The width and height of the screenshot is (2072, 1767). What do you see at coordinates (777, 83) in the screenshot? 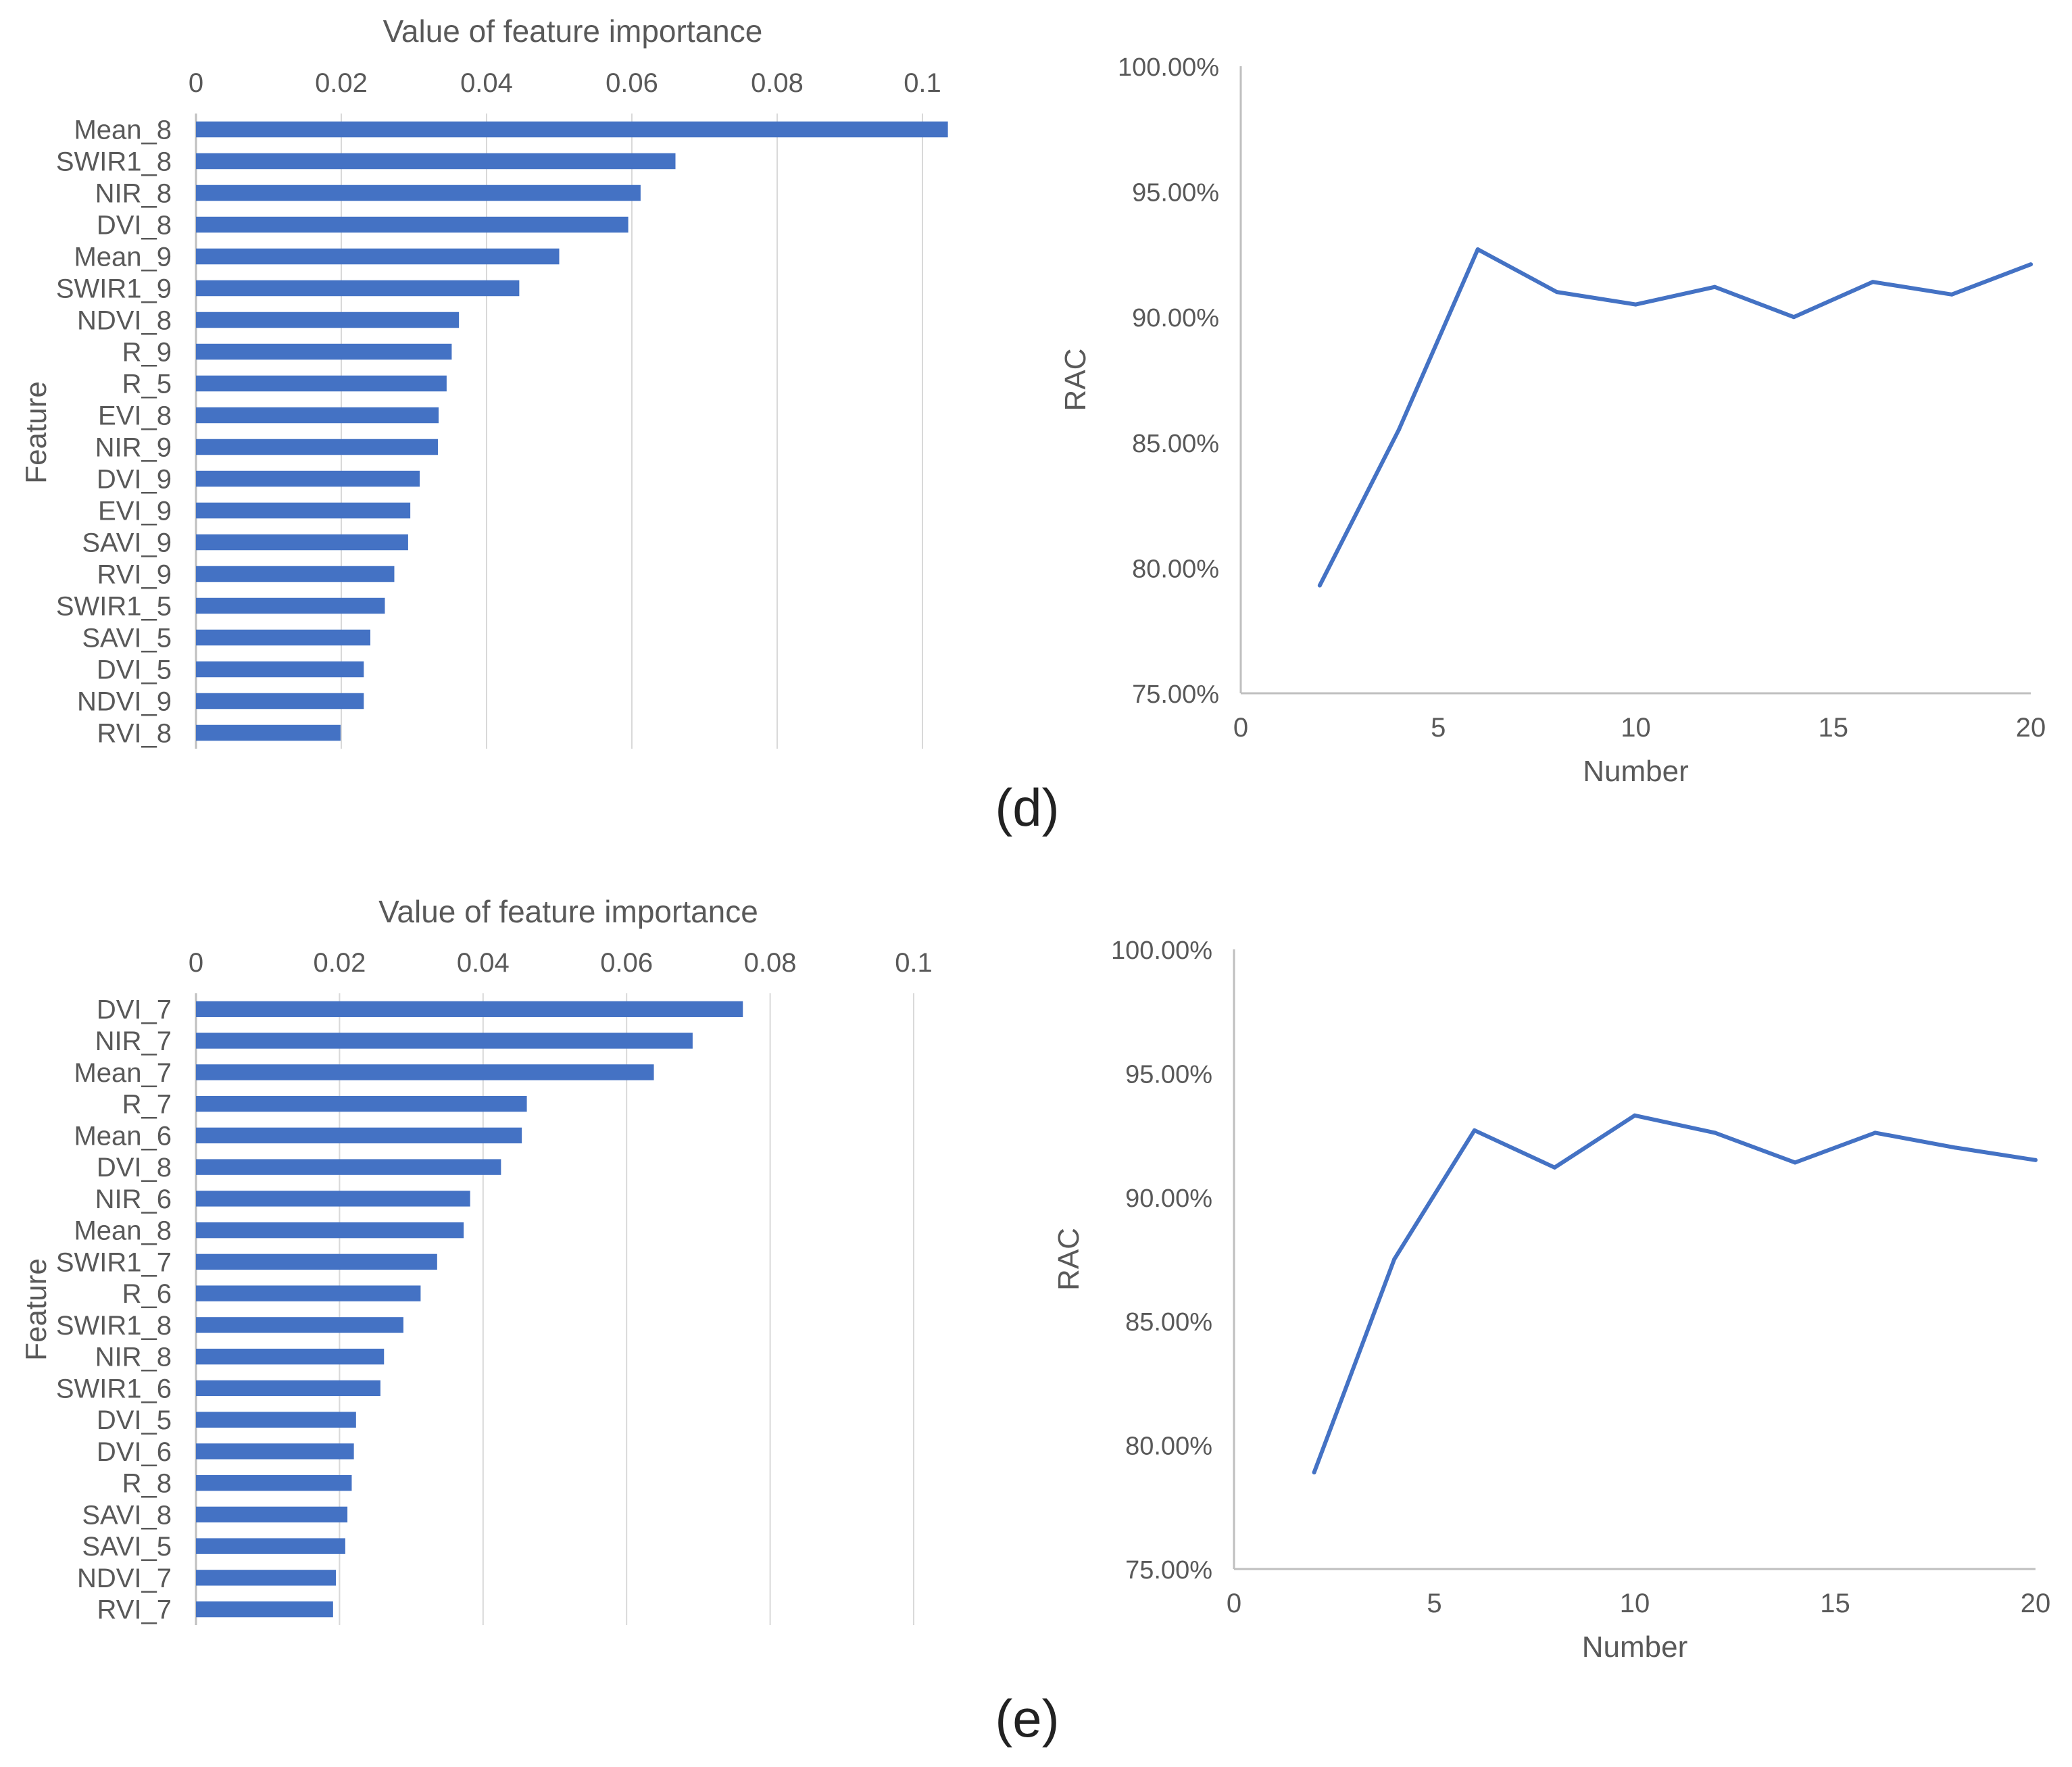
I see `x-tick-label: 0.08` at bounding box center [777, 83].